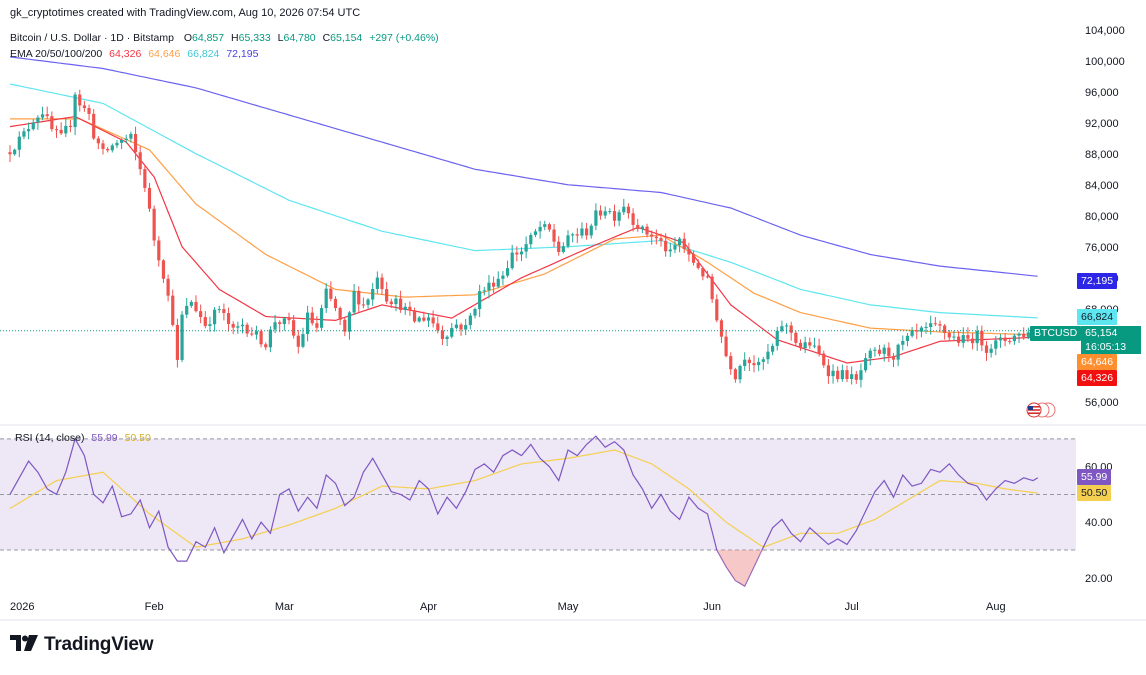 The height and width of the screenshot is (675, 1146). What do you see at coordinates (299, 38) in the screenshot?
I see `low-value: 64,780` at bounding box center [299, 38].